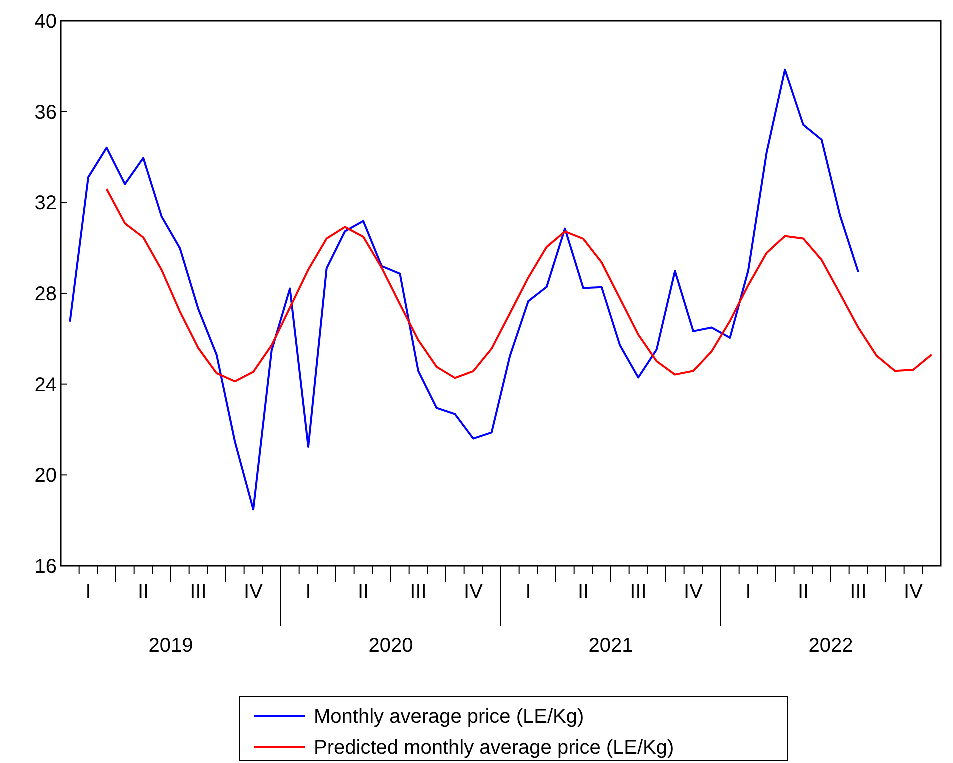 Image resolution: width=953 pixels, height=763 pixels. I want to click on text: 2021, so click(611, 646).